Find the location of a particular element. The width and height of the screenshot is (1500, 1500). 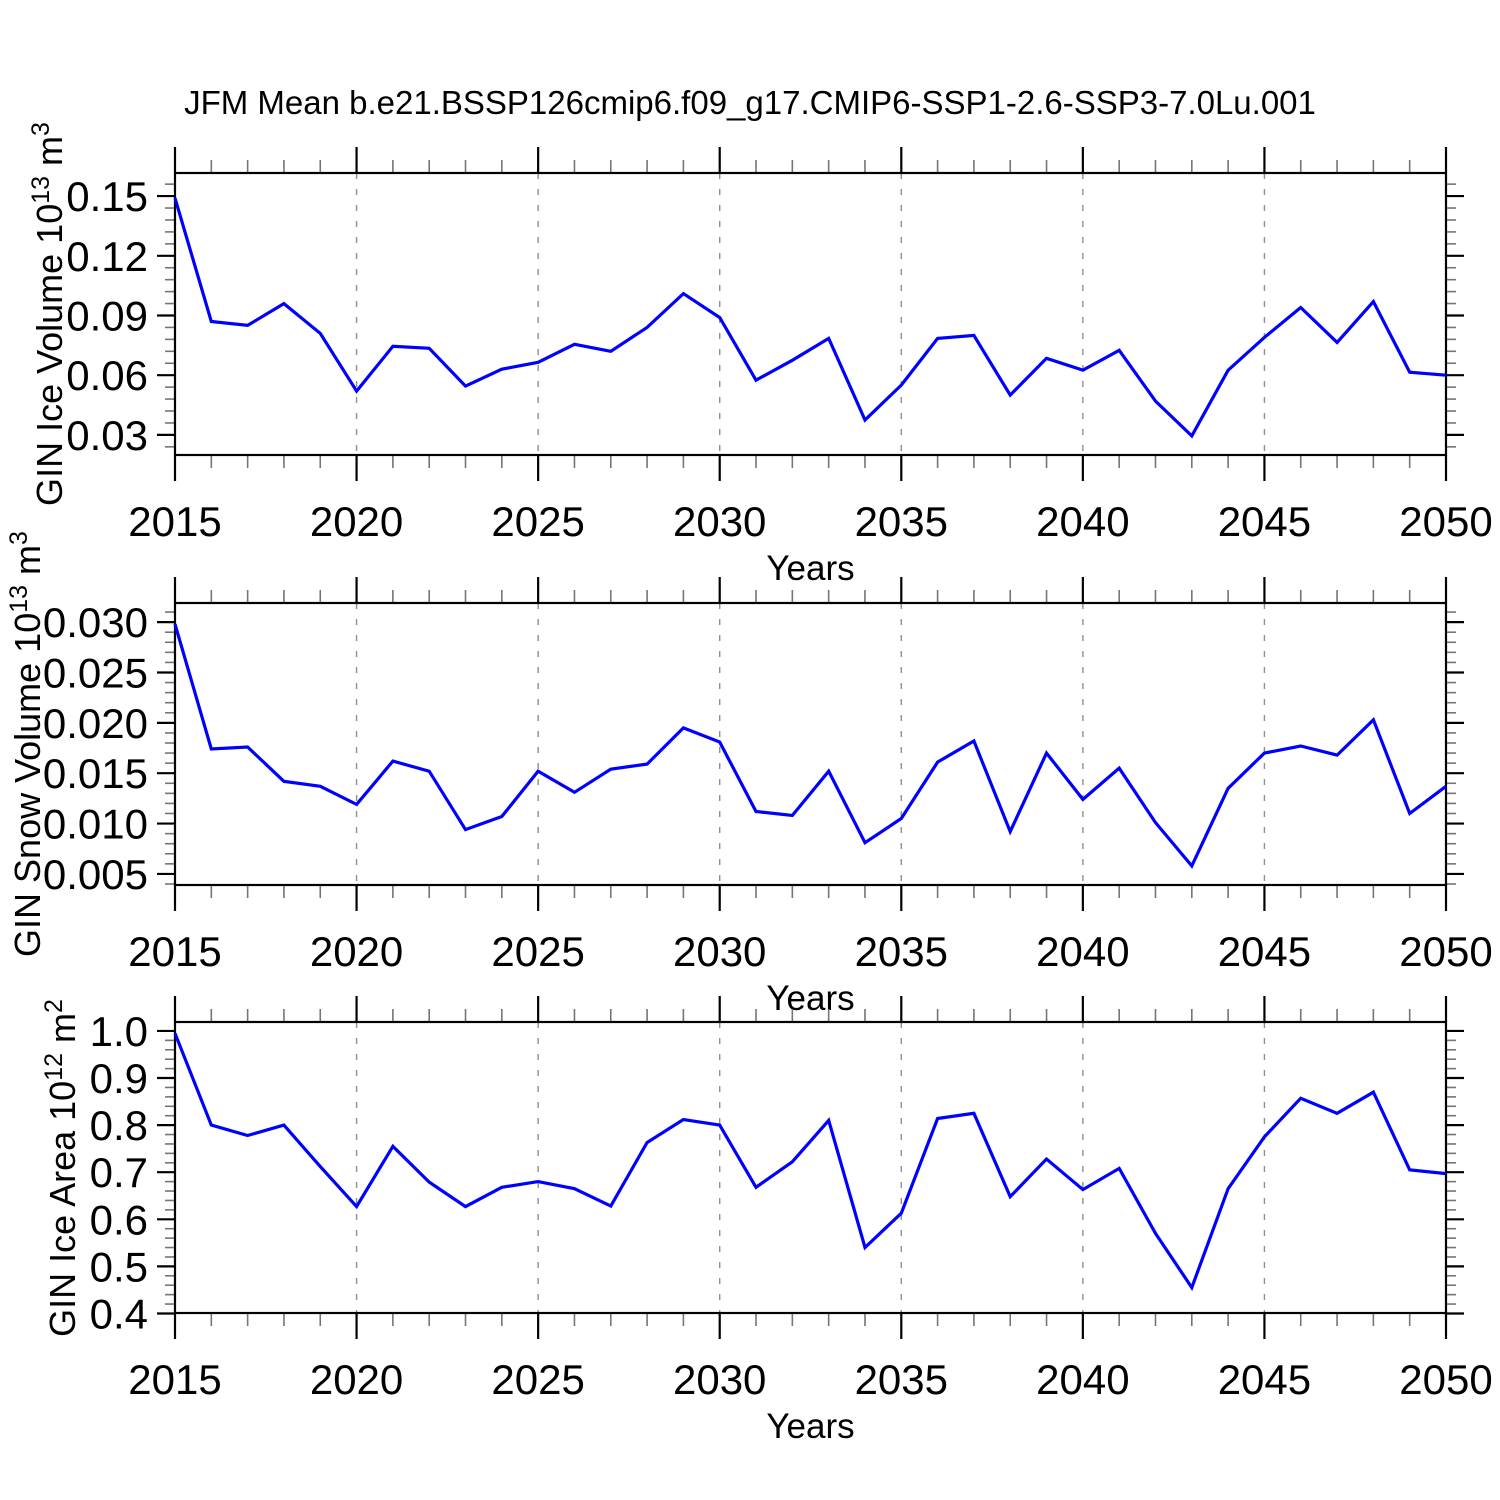

x-tick-label-ice-area: 2020 is located at coordinates (356, 1379).